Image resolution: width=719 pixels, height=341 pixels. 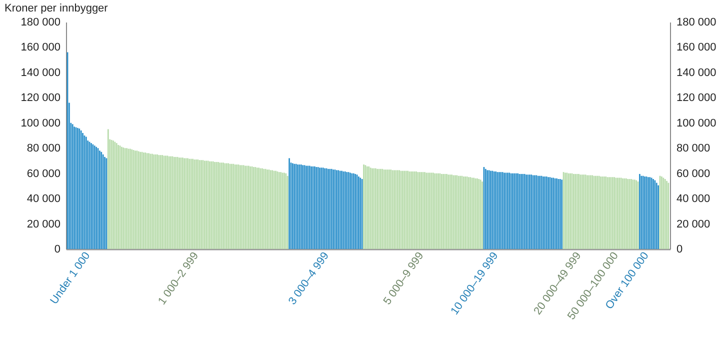 I want to click on y2-tick-label: 20 000, so click(x=693, y=224).